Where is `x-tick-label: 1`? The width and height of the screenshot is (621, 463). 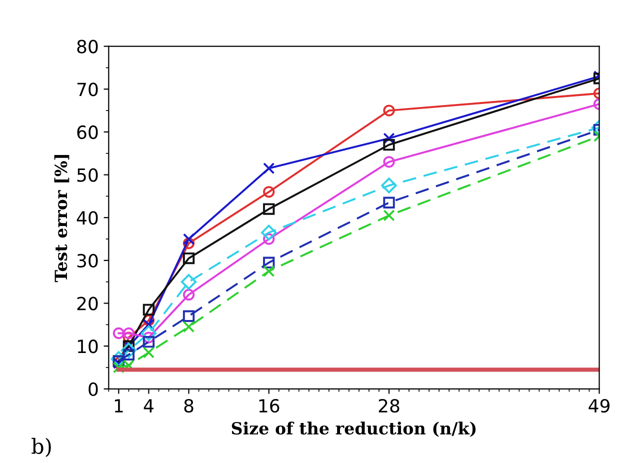
x-tick-label: 1 is located at coordinates (118, 405).